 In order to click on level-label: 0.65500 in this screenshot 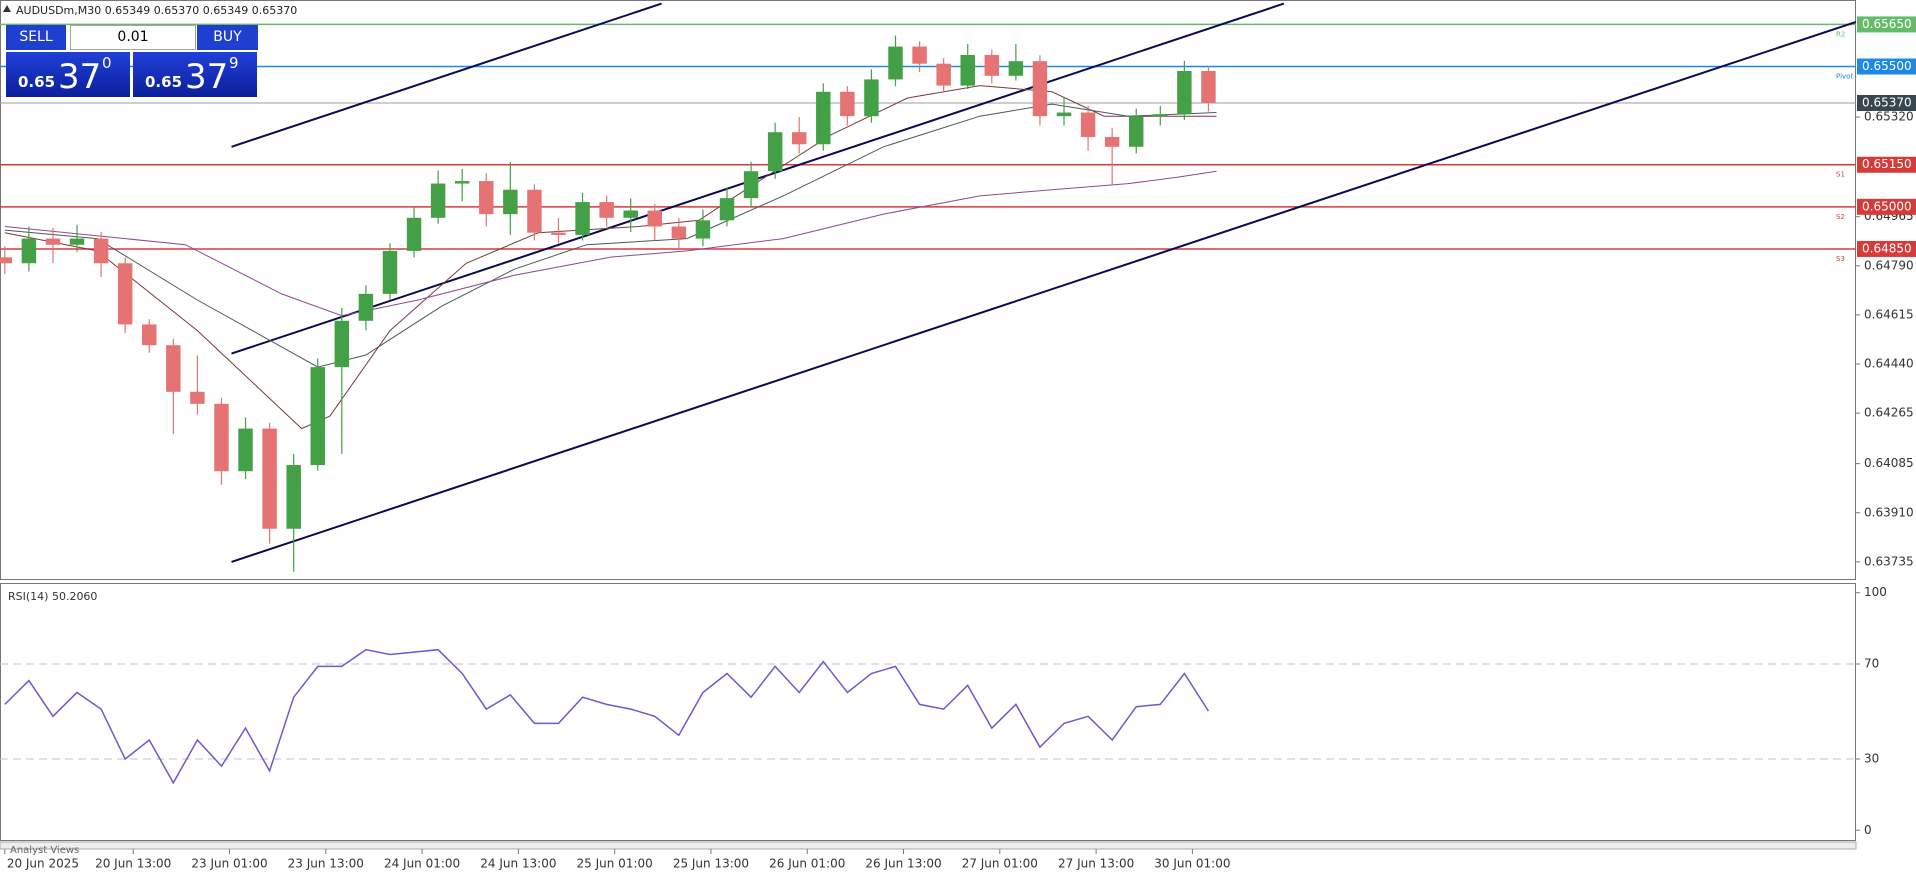, I will do `click(1887, 66)`.